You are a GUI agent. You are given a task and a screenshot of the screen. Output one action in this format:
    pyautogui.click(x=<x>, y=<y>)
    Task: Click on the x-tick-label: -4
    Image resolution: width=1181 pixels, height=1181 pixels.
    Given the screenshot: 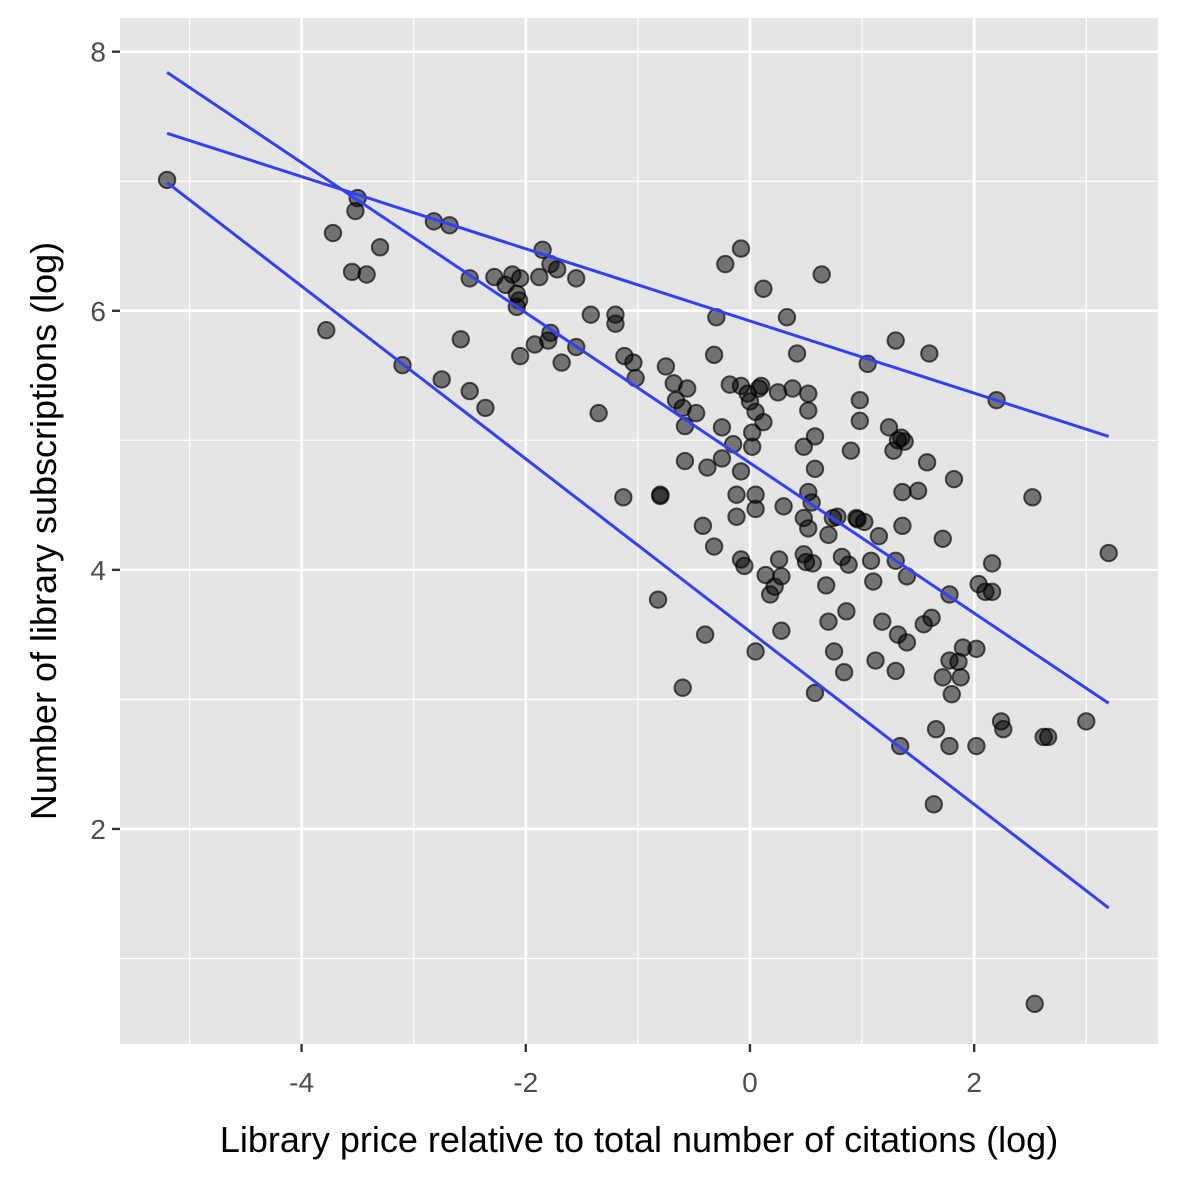 What is the action you would take?
    pyautogui.click(x=301, y=1082)
    